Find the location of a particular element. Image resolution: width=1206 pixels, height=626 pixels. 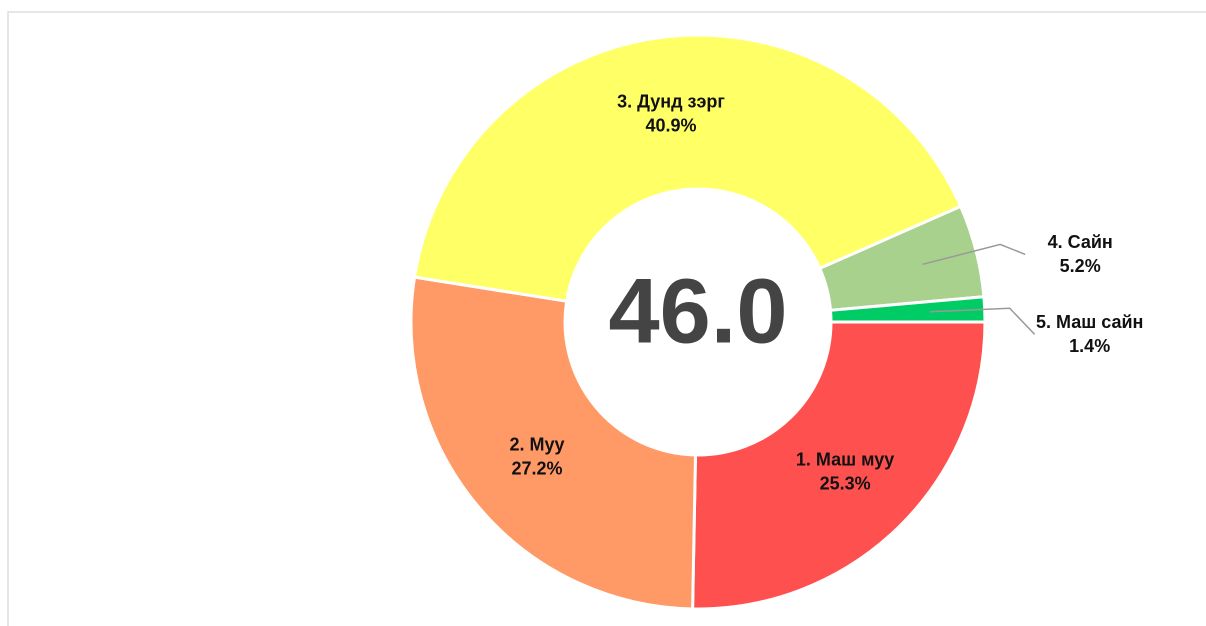

value-label: 1.4% is located at coordinates (1089, 346).